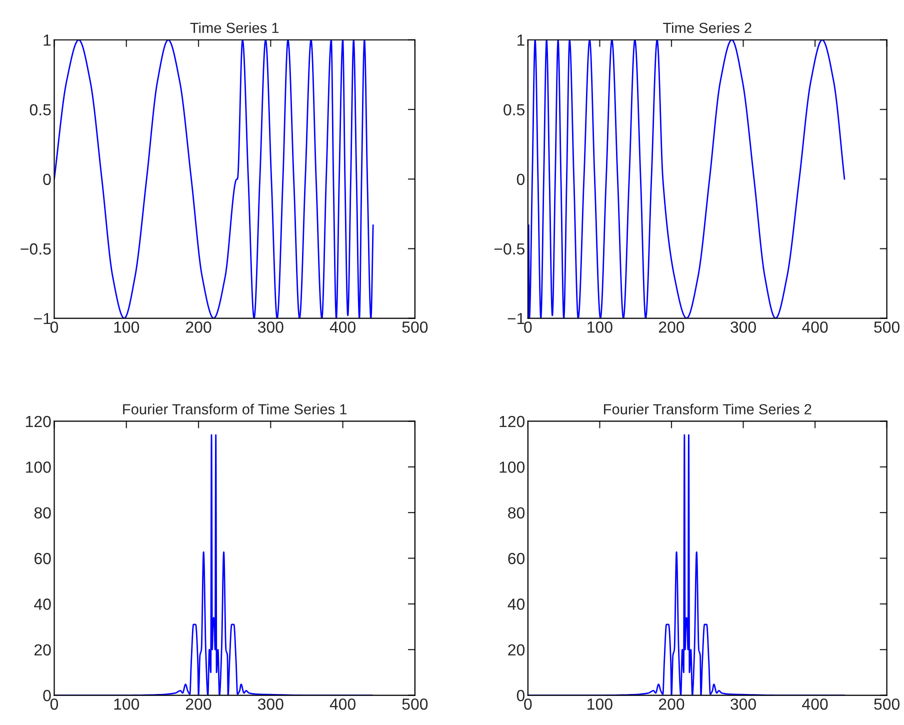 Image resolution: width=904 pixels, height=725 pixels. I want to click on chart-title: Fourier Transform of Time Series 1, so click(235, 409).